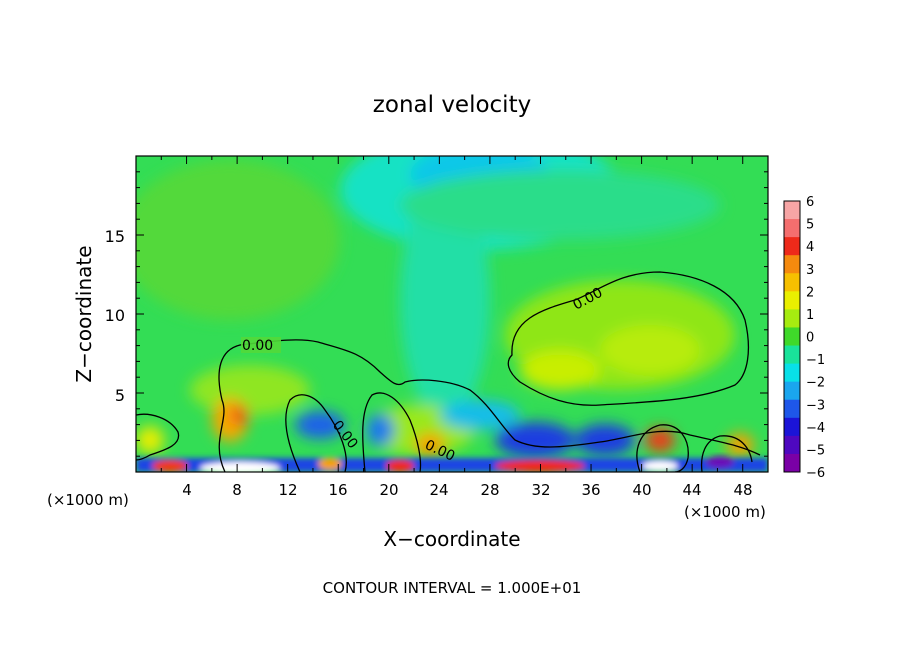 This screenshot has width=904, height=654. Describe the element at coordinates (810, 315) in the screenshot. I see `colorbar-label: 1` at that location.